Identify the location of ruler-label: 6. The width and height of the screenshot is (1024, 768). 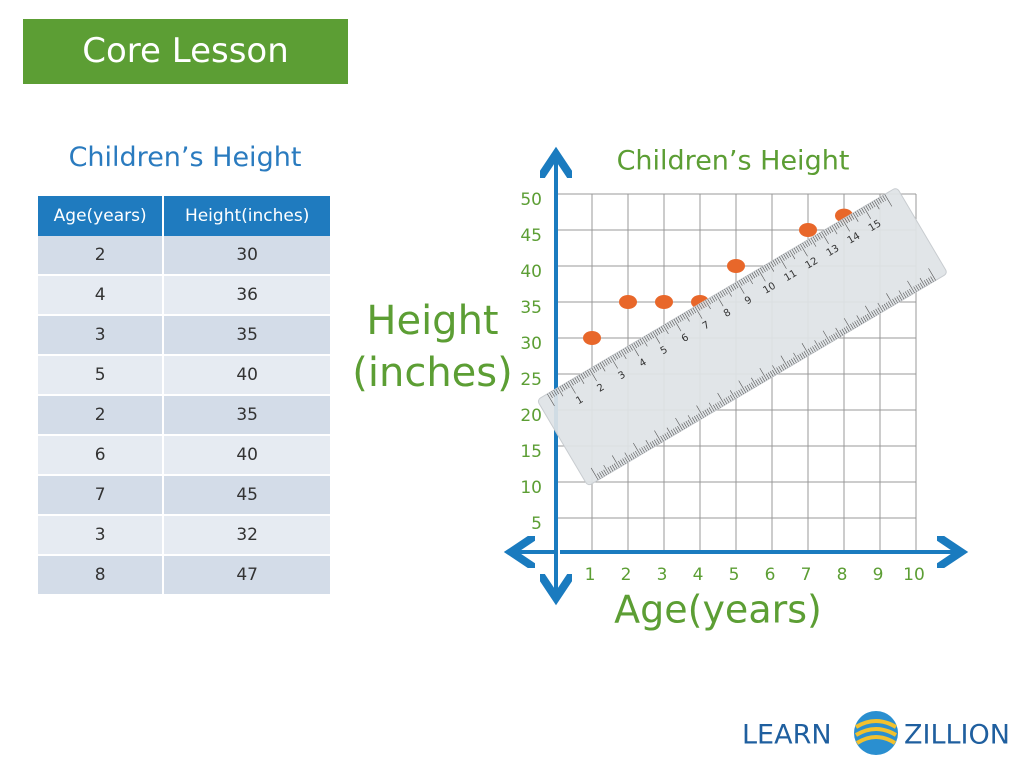
(685, 338).